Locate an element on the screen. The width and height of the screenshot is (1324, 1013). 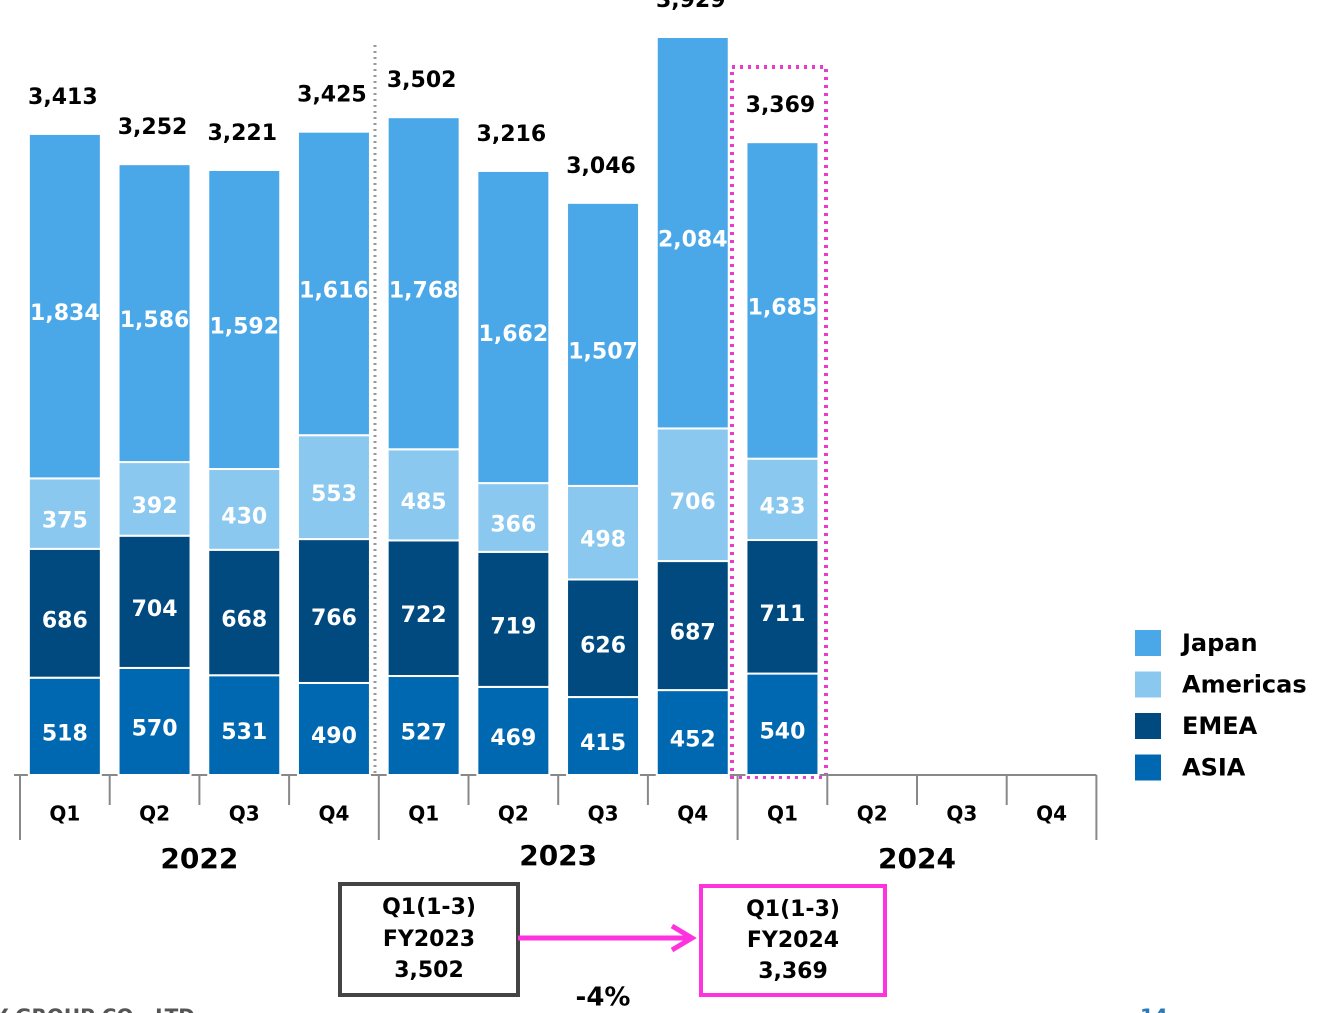
data-label: 490 is located at coordinates (334, 736).